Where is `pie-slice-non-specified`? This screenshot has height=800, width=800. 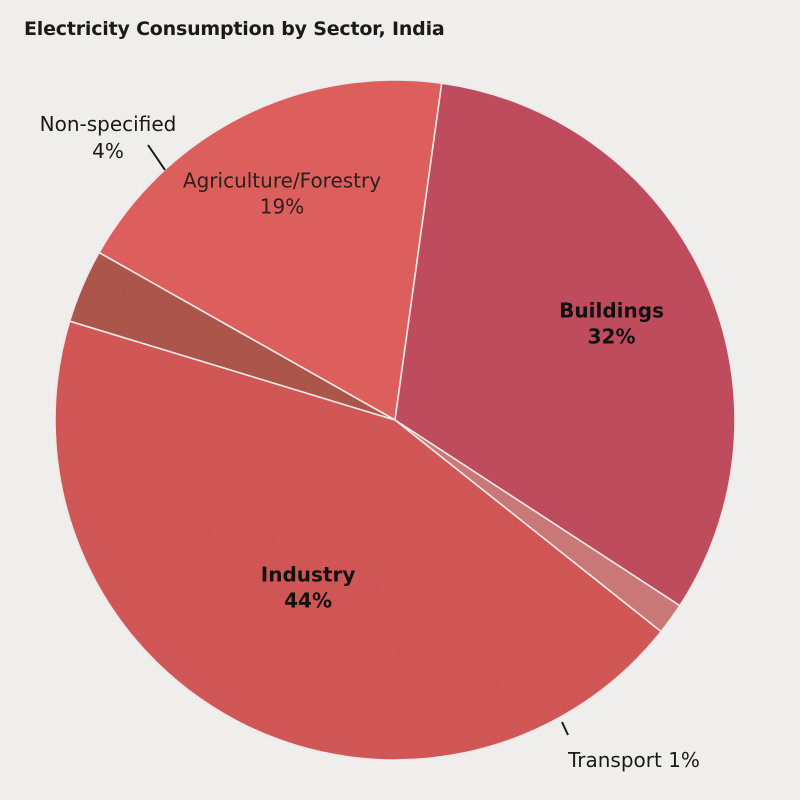
pie-slice-non-specified is located at coordinates (232, 336).